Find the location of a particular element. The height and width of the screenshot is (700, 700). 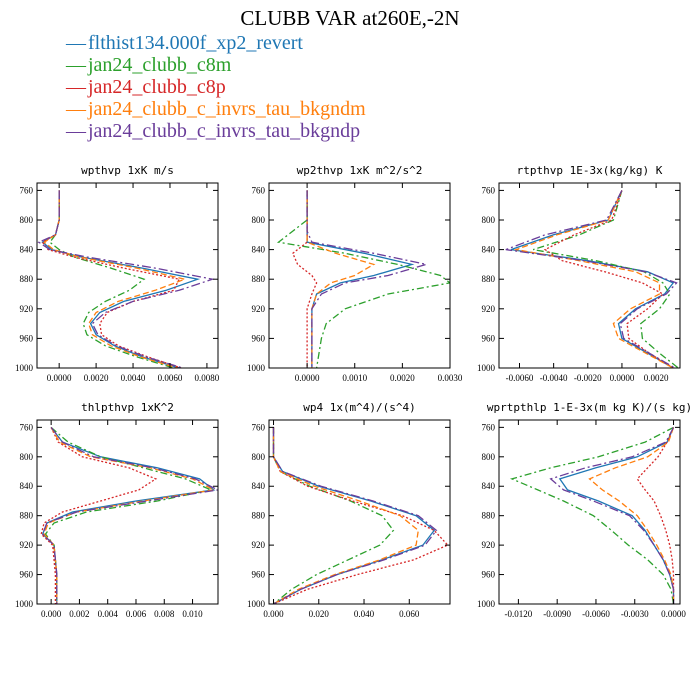

x-tick-label: 0.020 is located at coordinates (319, 614).